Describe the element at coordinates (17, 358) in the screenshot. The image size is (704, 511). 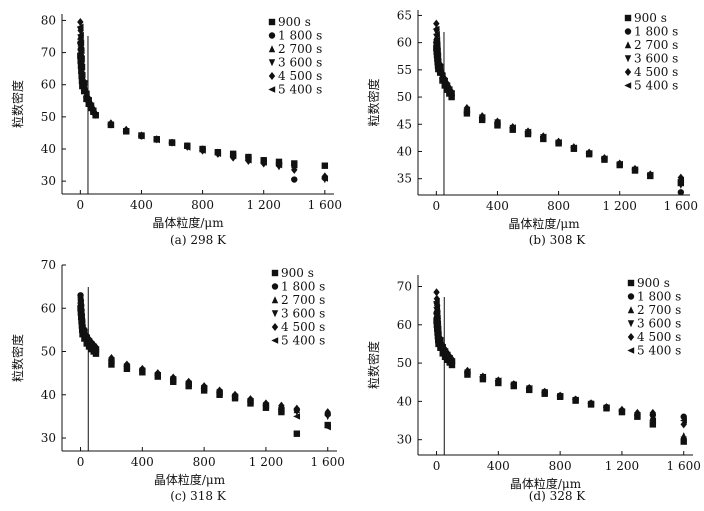
I see `y-axis-label: 粒数密度` at that location.